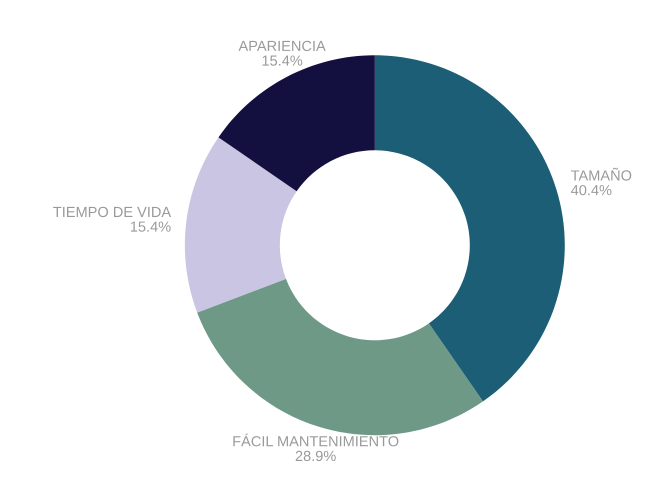  Describe the element at coordinates (601, 174) in the screenshot. I see `slice-label: TAMAÑO` at that location.